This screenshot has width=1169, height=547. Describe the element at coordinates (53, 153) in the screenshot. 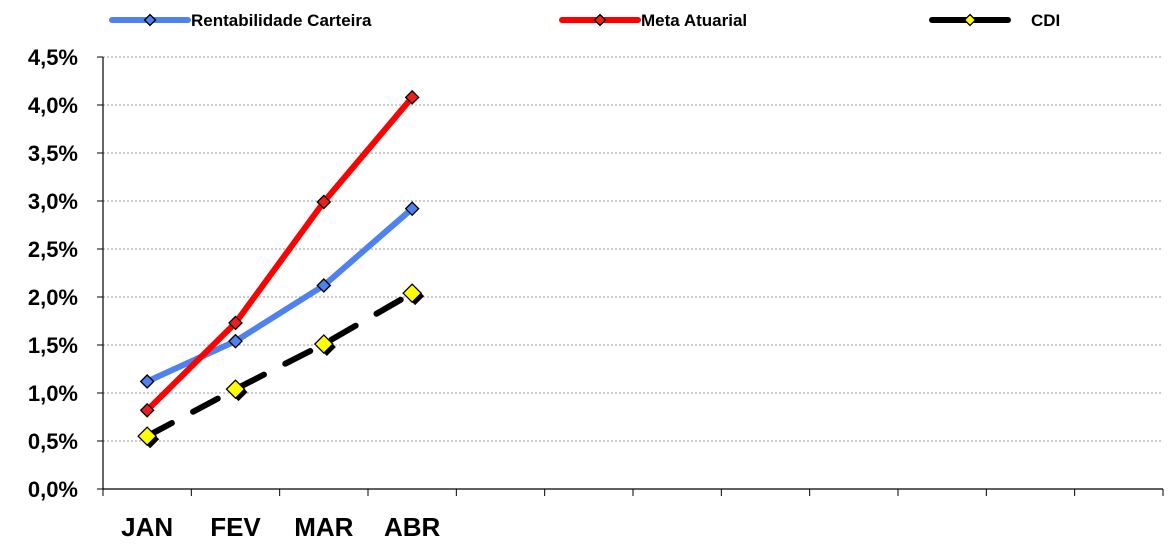

I see `y-tick-label: 3,5%` at that location.